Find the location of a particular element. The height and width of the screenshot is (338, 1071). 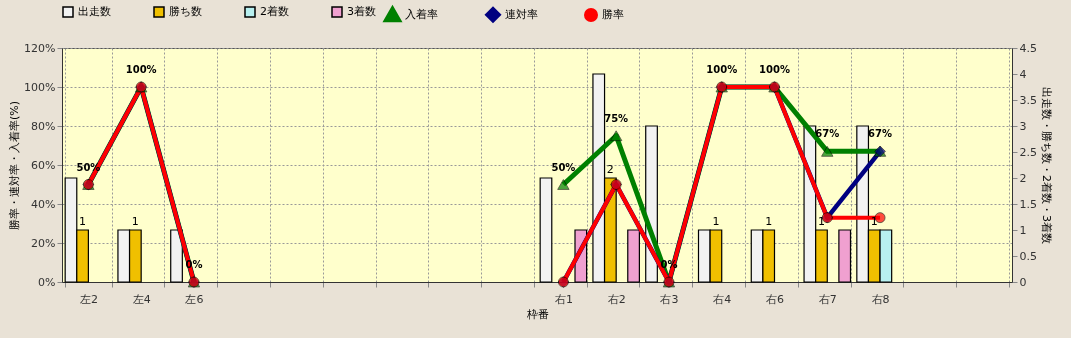

x-tick-label: 左6 is located at coordinates (194, 299).